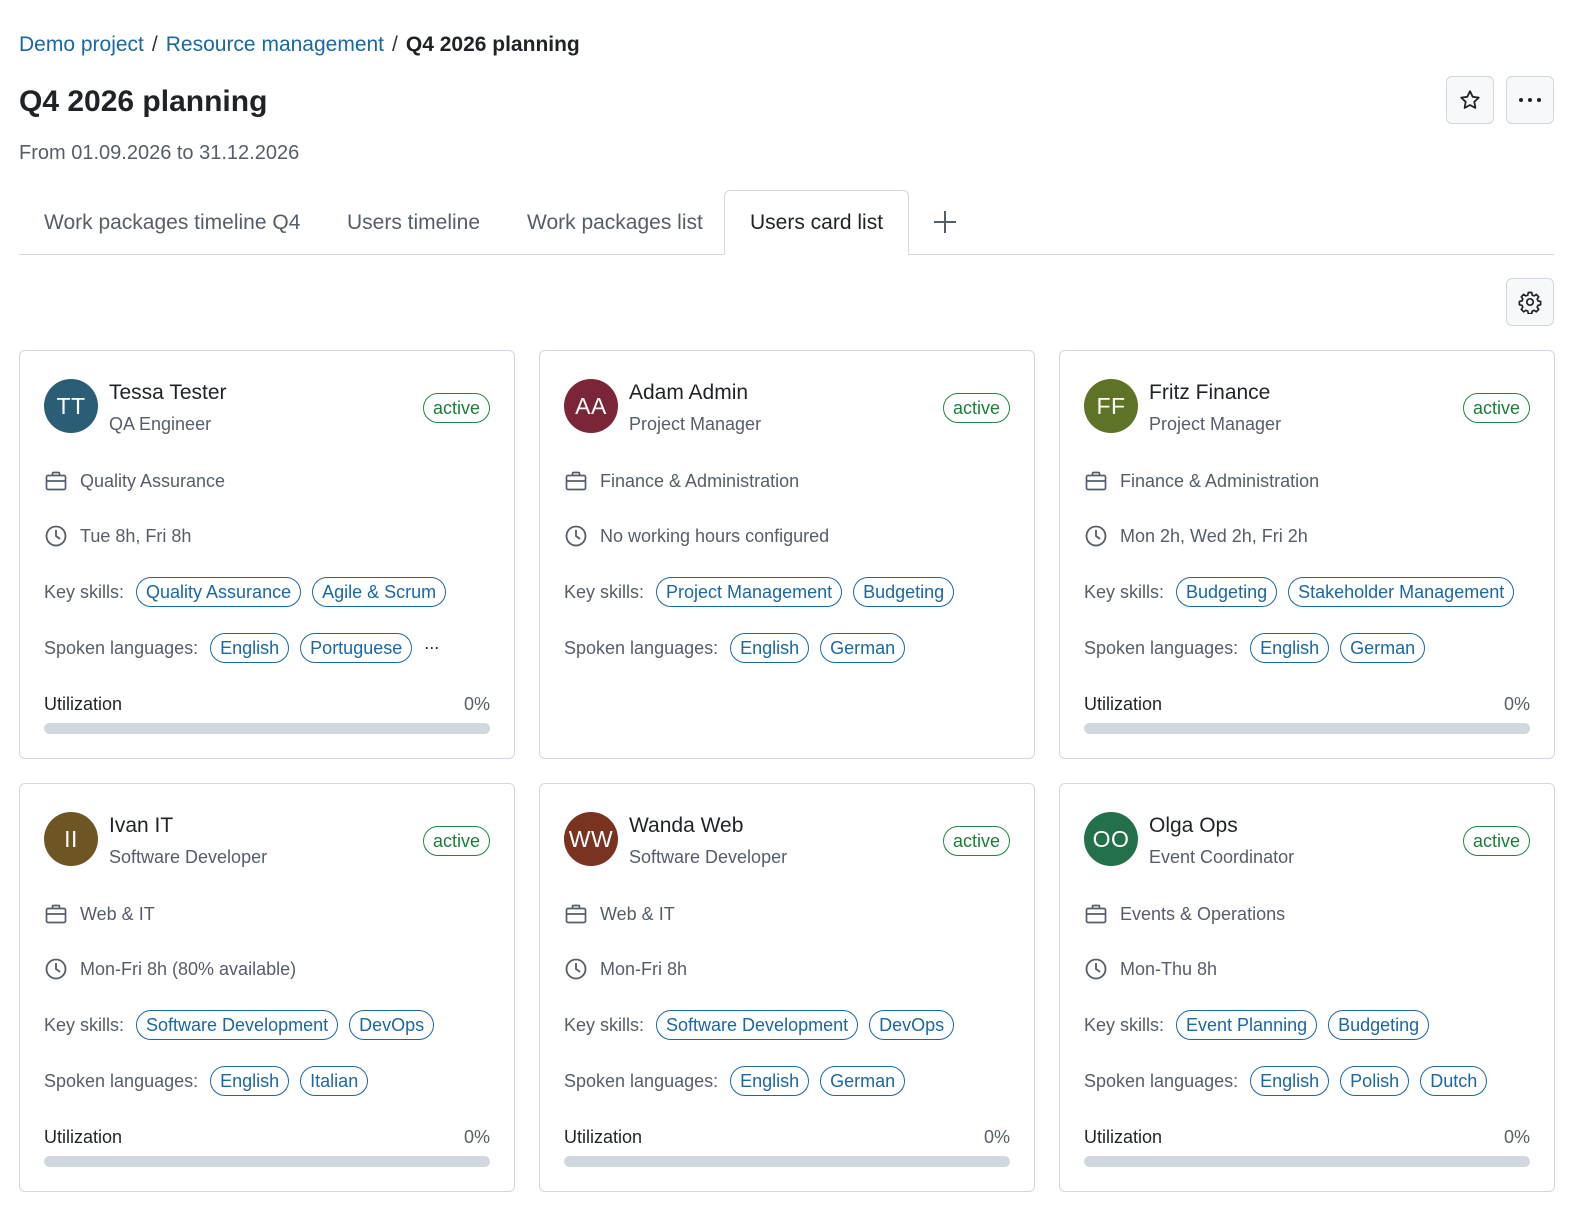 Image resolution: width=1570 pixels, height=1211 pixels. What do you see at coordinates (1454, 1081) in the screenshot?
I see `language-chip: Dutch` at bounding box center [1454, 1081].